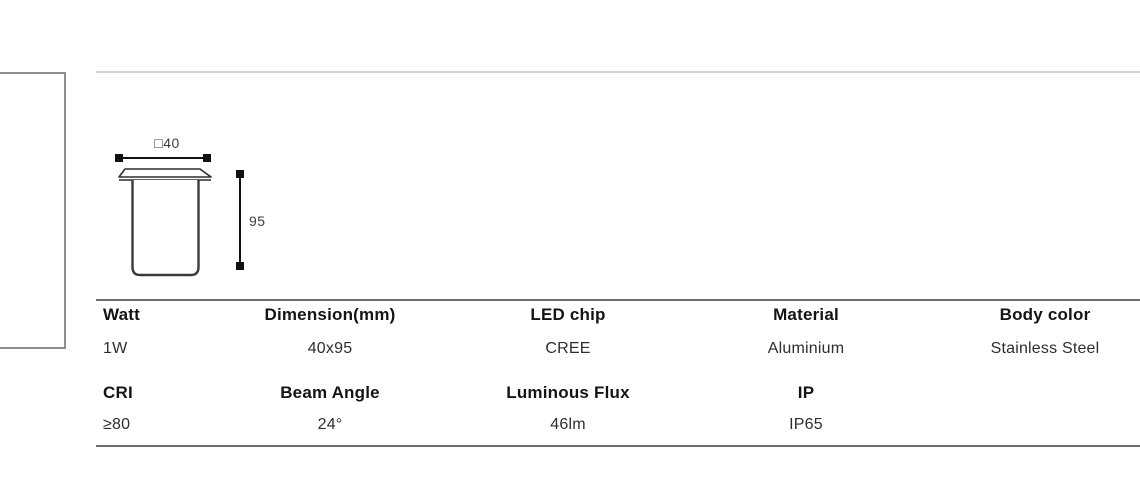 Image resolution: width=1140 pixels, height=500 pixels. Describe the element at coordinates (618, 446) in the screenshot. I see `table-bottom-border` at that location.